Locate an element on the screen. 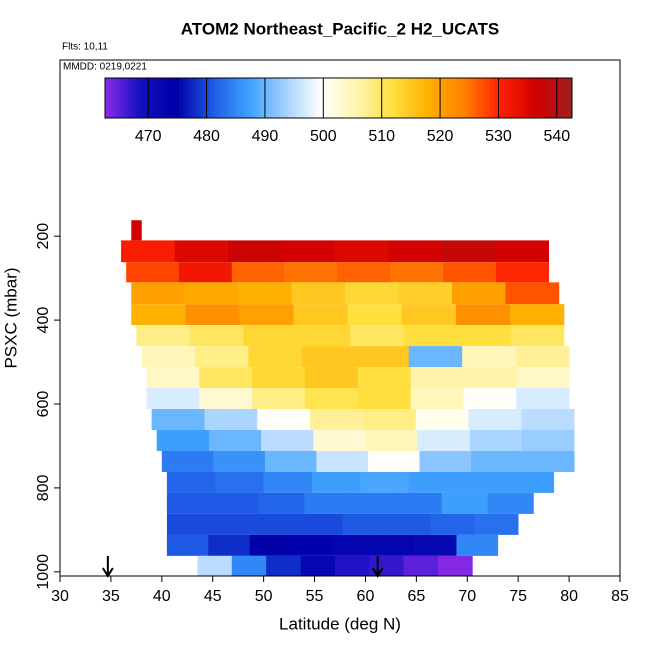 Image resolution: width=650 pixels, height=655 pixels. x-tick-label: 75 is located at coordinates (518, 596).